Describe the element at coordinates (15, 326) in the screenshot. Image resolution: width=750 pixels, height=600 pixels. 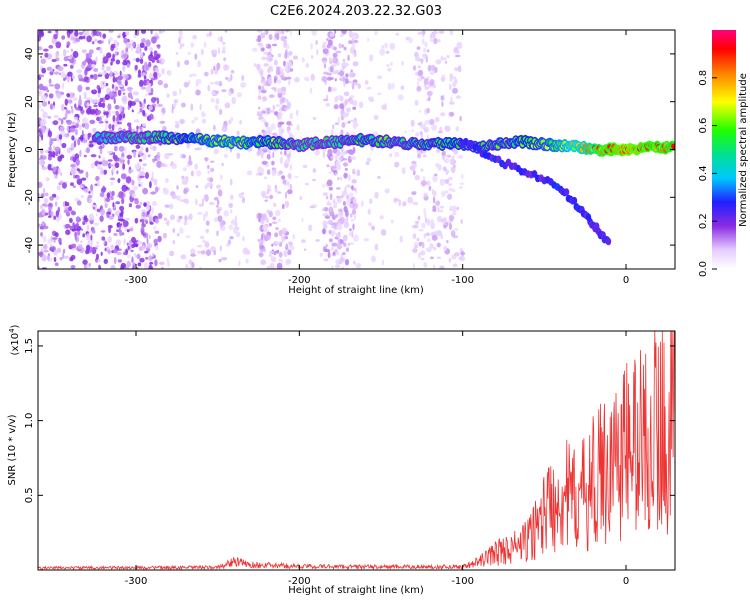
I see `snr-scale-suffix: )` at that location.